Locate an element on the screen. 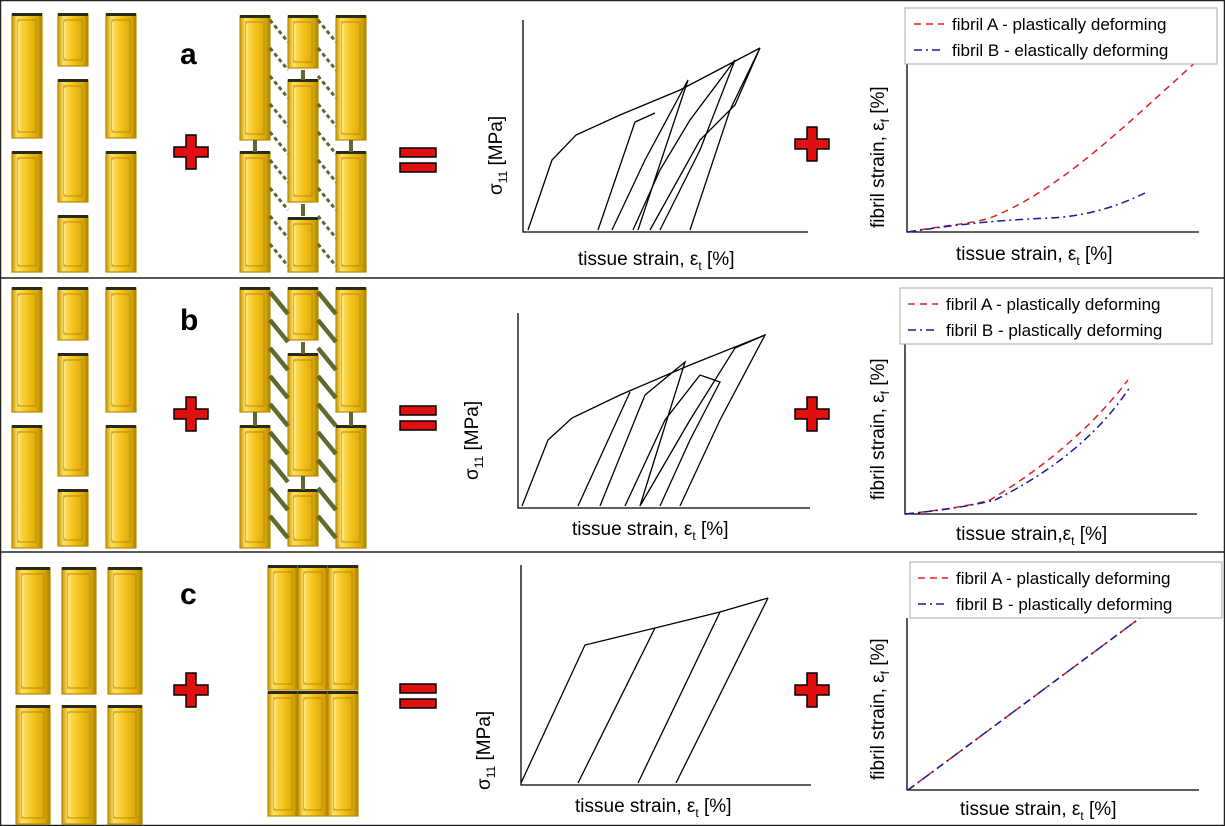 This screenshot has height=826, width=1225. mid-fibril-a-6-body is located at coordinates (351, 212).